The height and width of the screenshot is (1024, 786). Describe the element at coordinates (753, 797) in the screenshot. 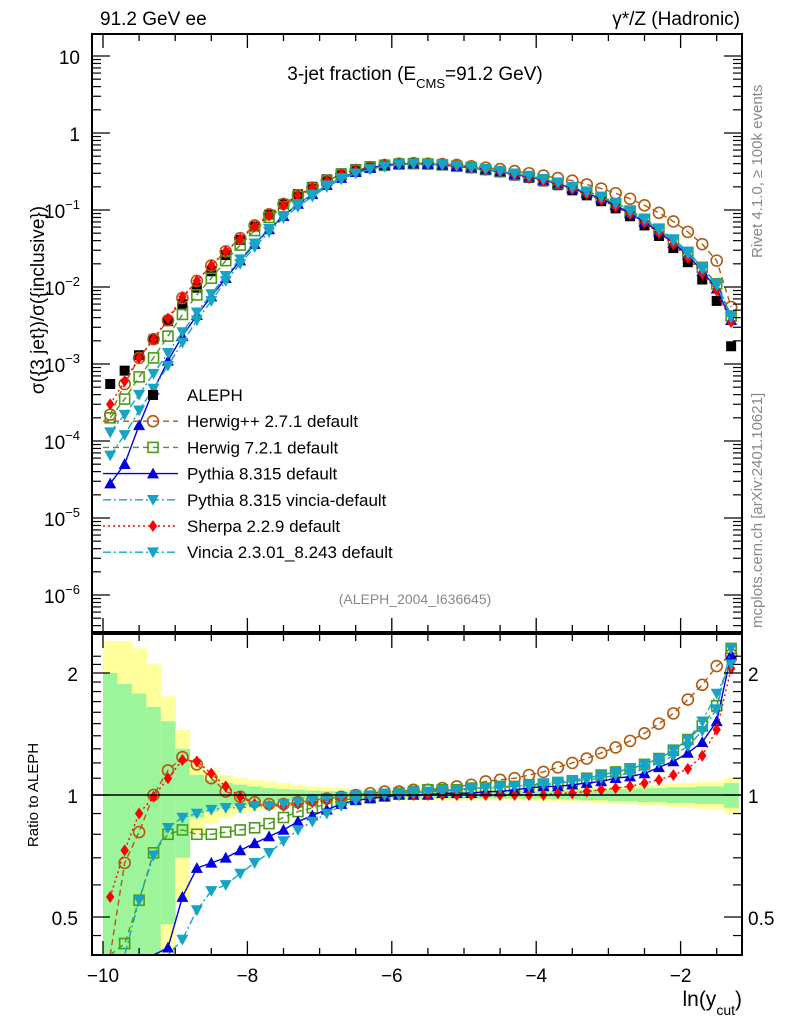

I see `ratio-y-tick-label-right: 1` at that location.